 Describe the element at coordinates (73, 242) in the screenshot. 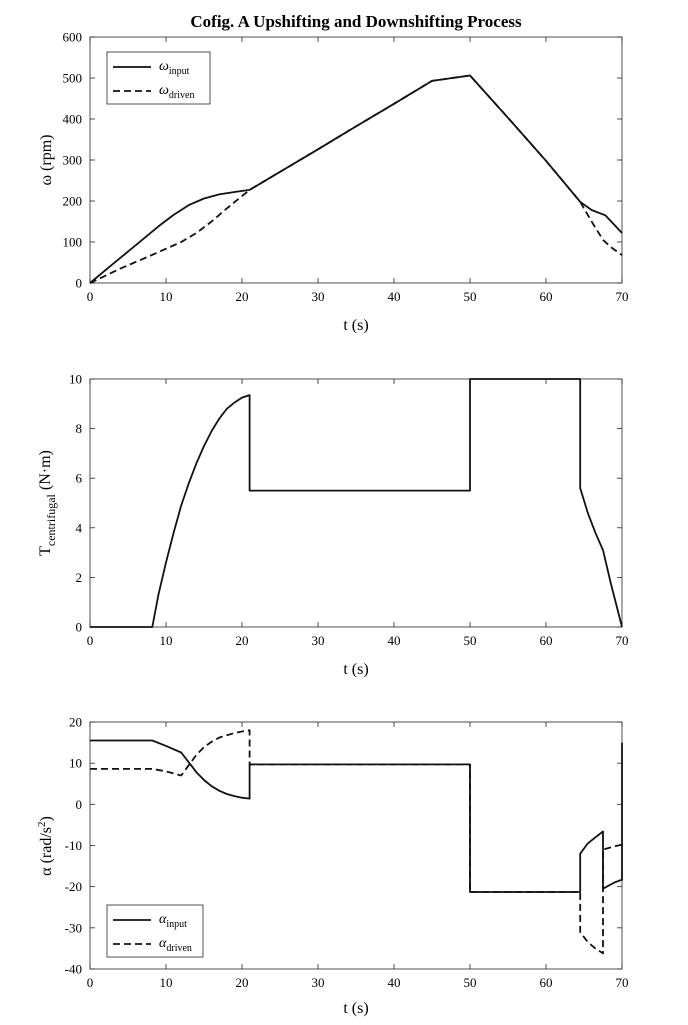

I see `y-tick-label: 100` at that location.